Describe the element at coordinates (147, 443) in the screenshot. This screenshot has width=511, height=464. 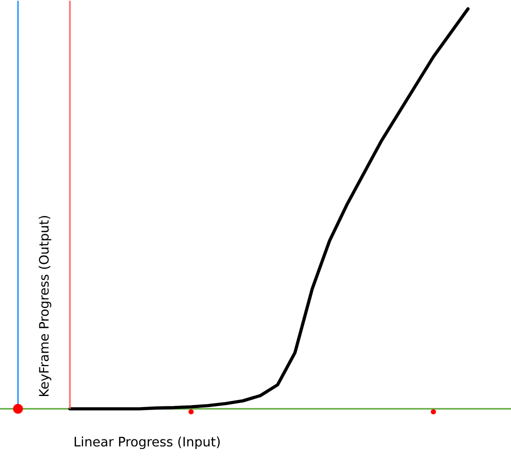
I see `x-axis-title: Linear Progress (Input)` at that location.